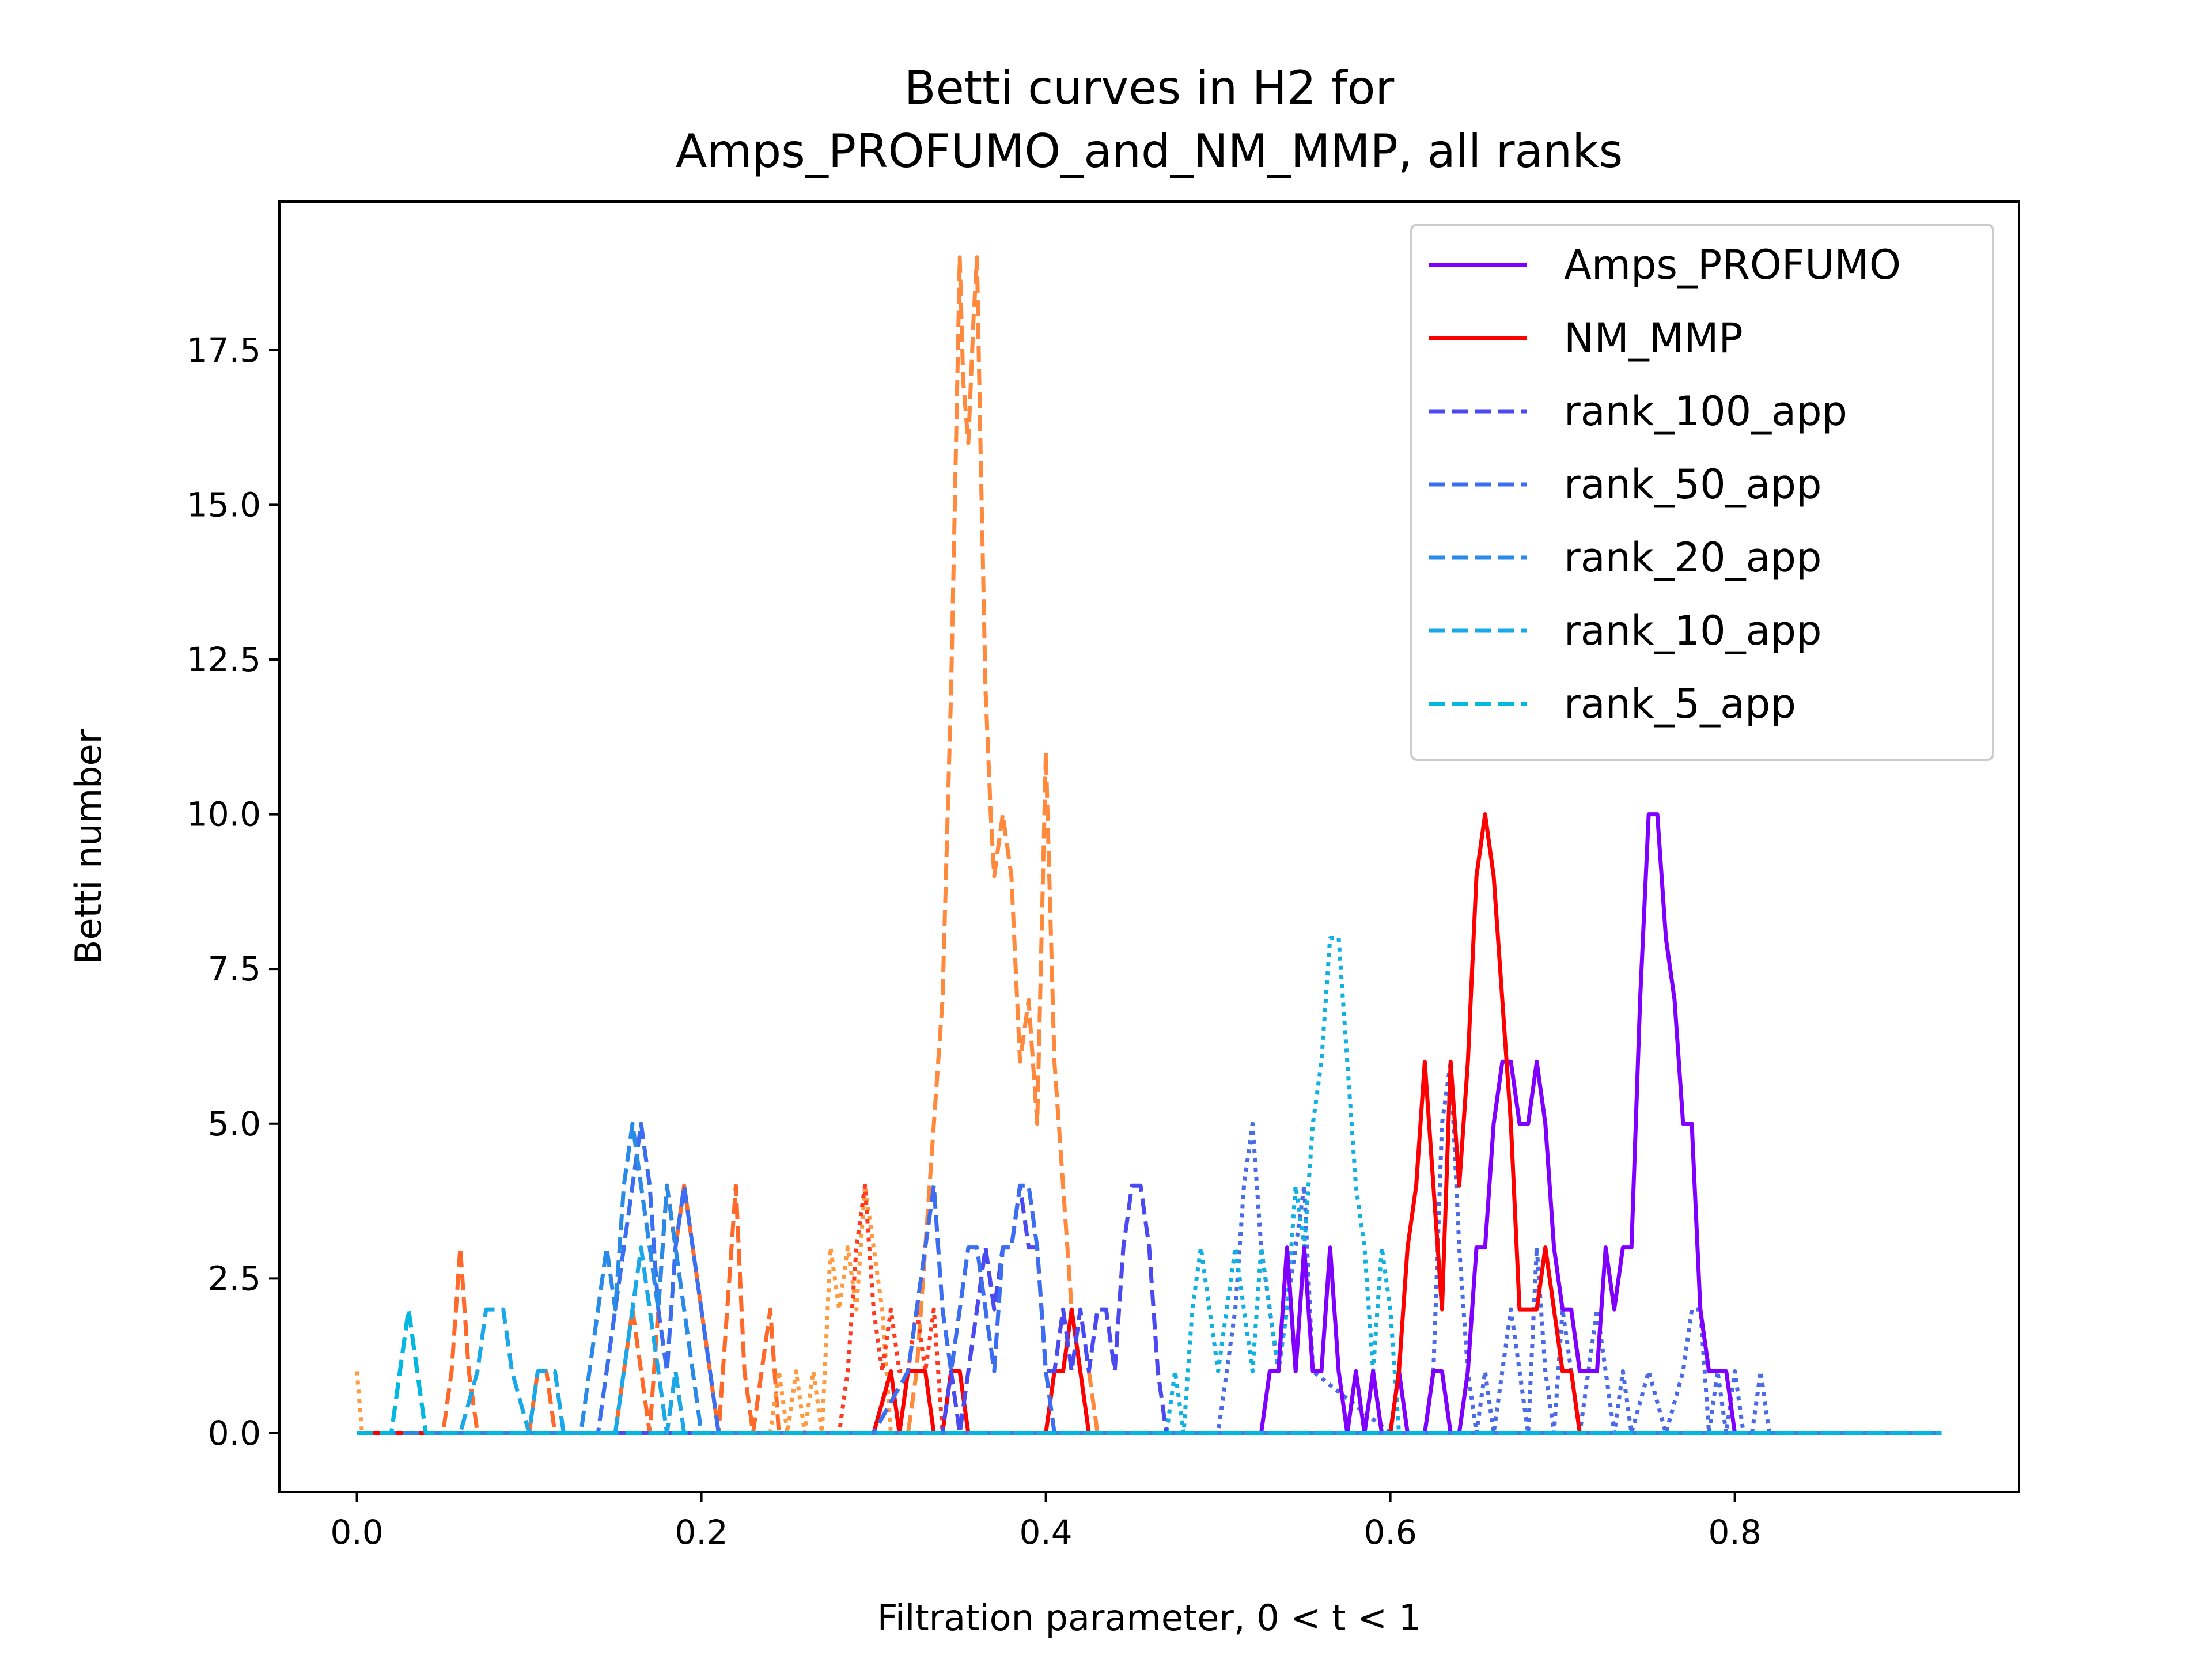 The image size is (2212, 1659). I want to click on series-line-rank-100-app, so click(1149, 1309).